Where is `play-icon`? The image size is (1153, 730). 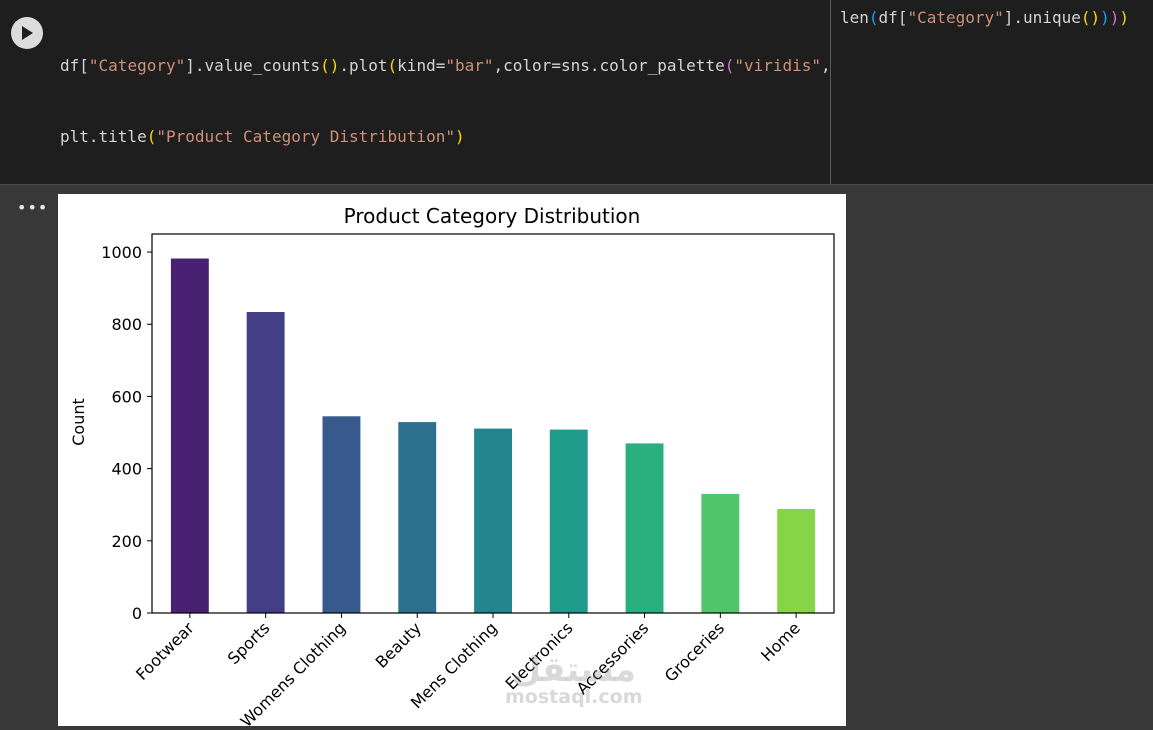
play-icon is located at coordinates (27, 33).